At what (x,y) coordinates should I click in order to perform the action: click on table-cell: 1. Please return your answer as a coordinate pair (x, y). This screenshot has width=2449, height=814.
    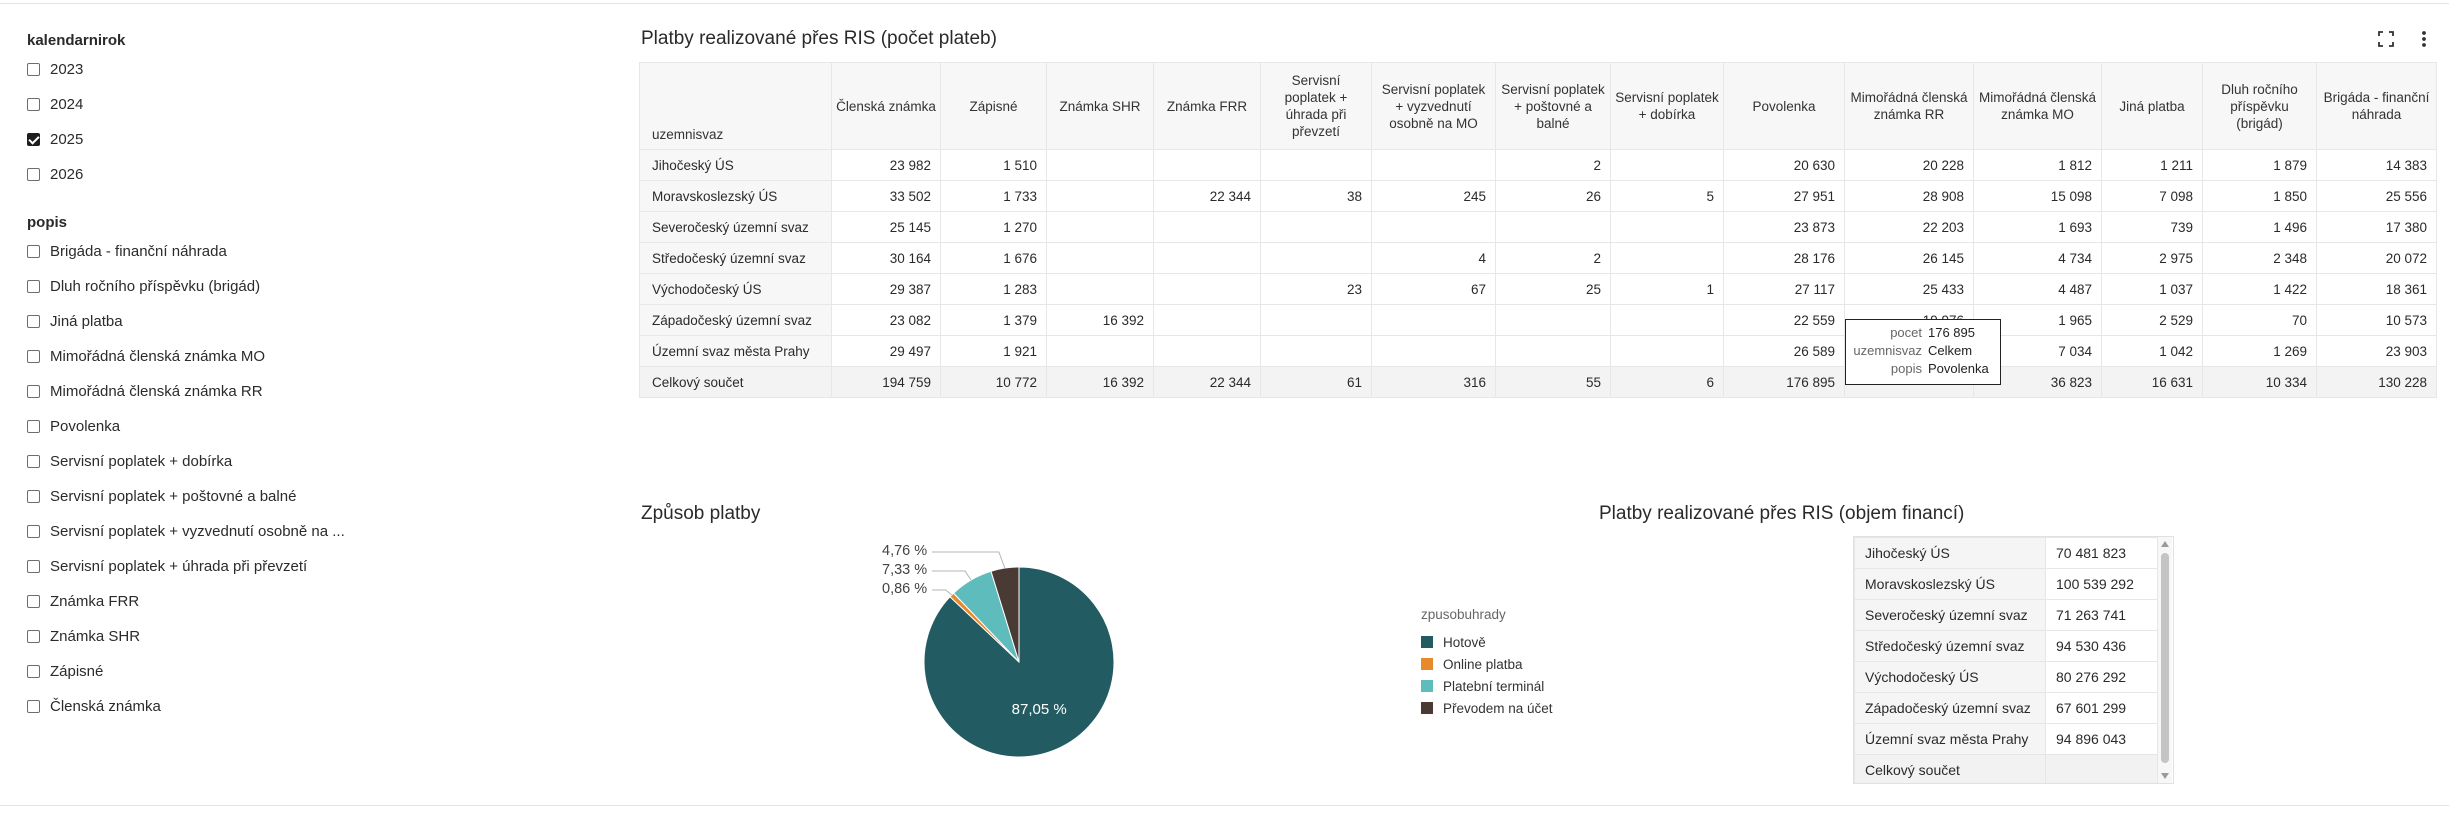
    Looking at the image, I should click on (1667, 289).